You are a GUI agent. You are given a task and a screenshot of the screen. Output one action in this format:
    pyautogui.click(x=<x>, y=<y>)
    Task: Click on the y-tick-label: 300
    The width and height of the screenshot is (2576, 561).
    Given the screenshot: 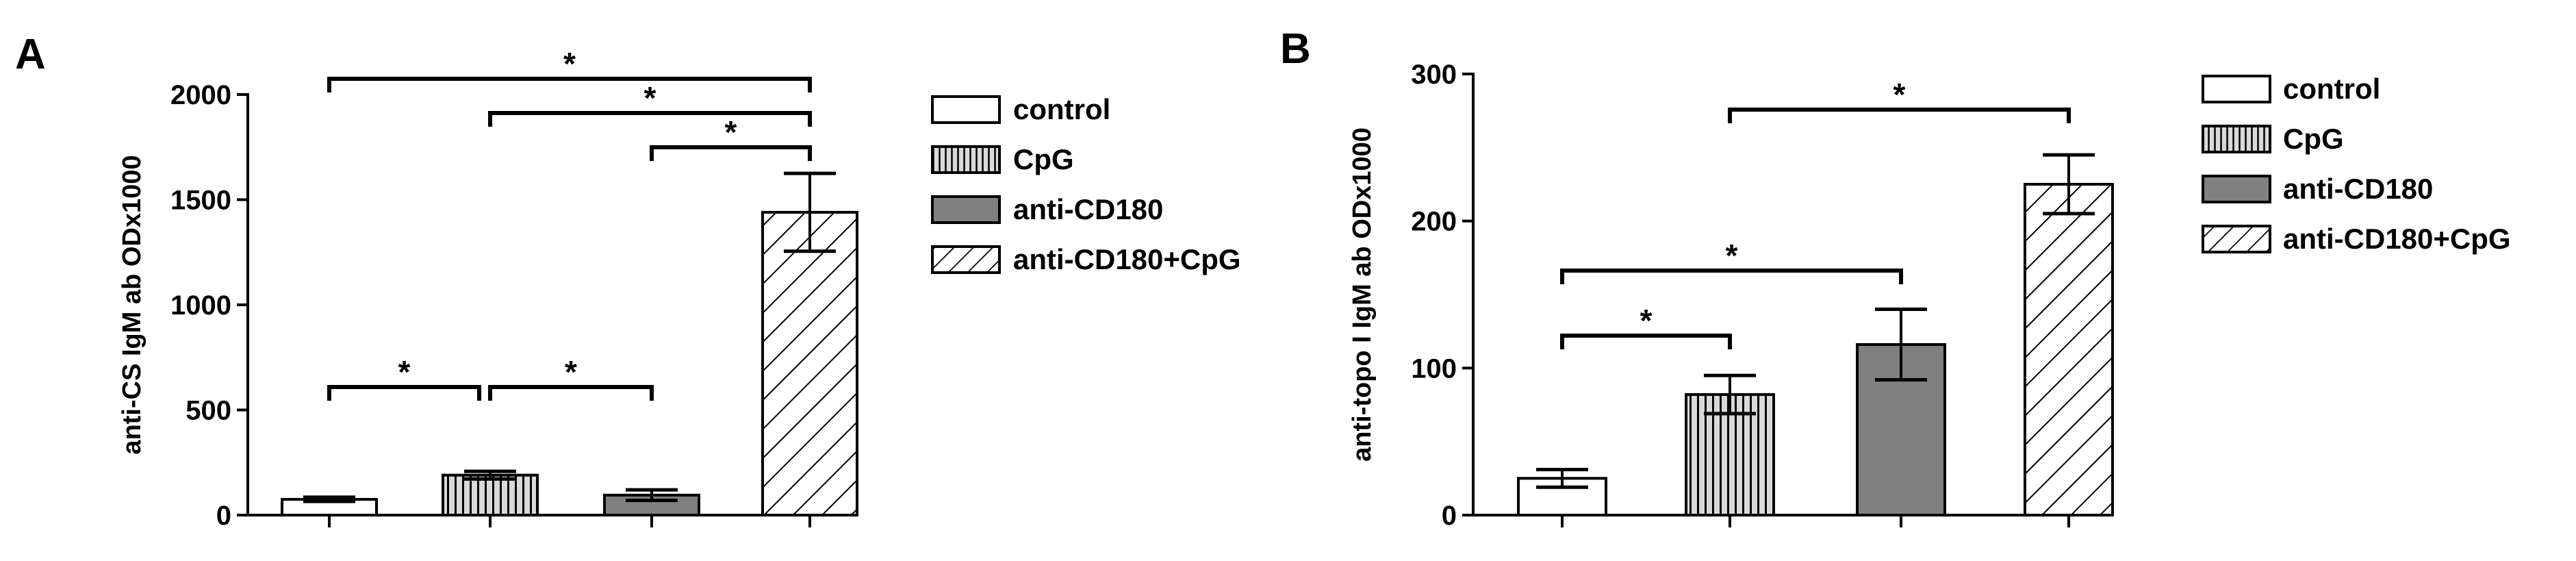 What is the action you would take?
    pyautogui.click(x=1434, y=75)
    